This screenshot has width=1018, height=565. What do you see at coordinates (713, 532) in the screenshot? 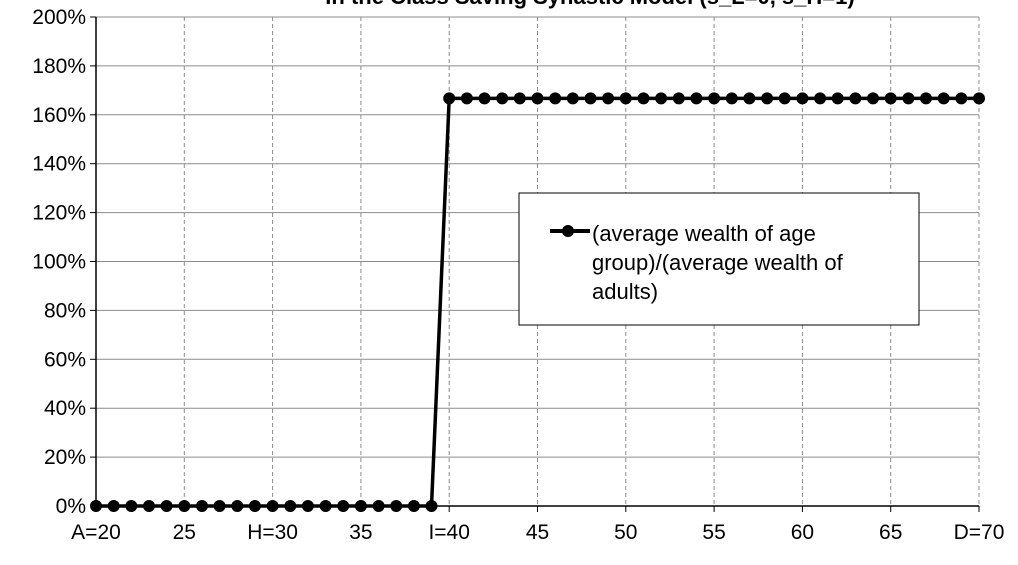
I see `x-tick-label: 55` at bounding box center [713, 532].